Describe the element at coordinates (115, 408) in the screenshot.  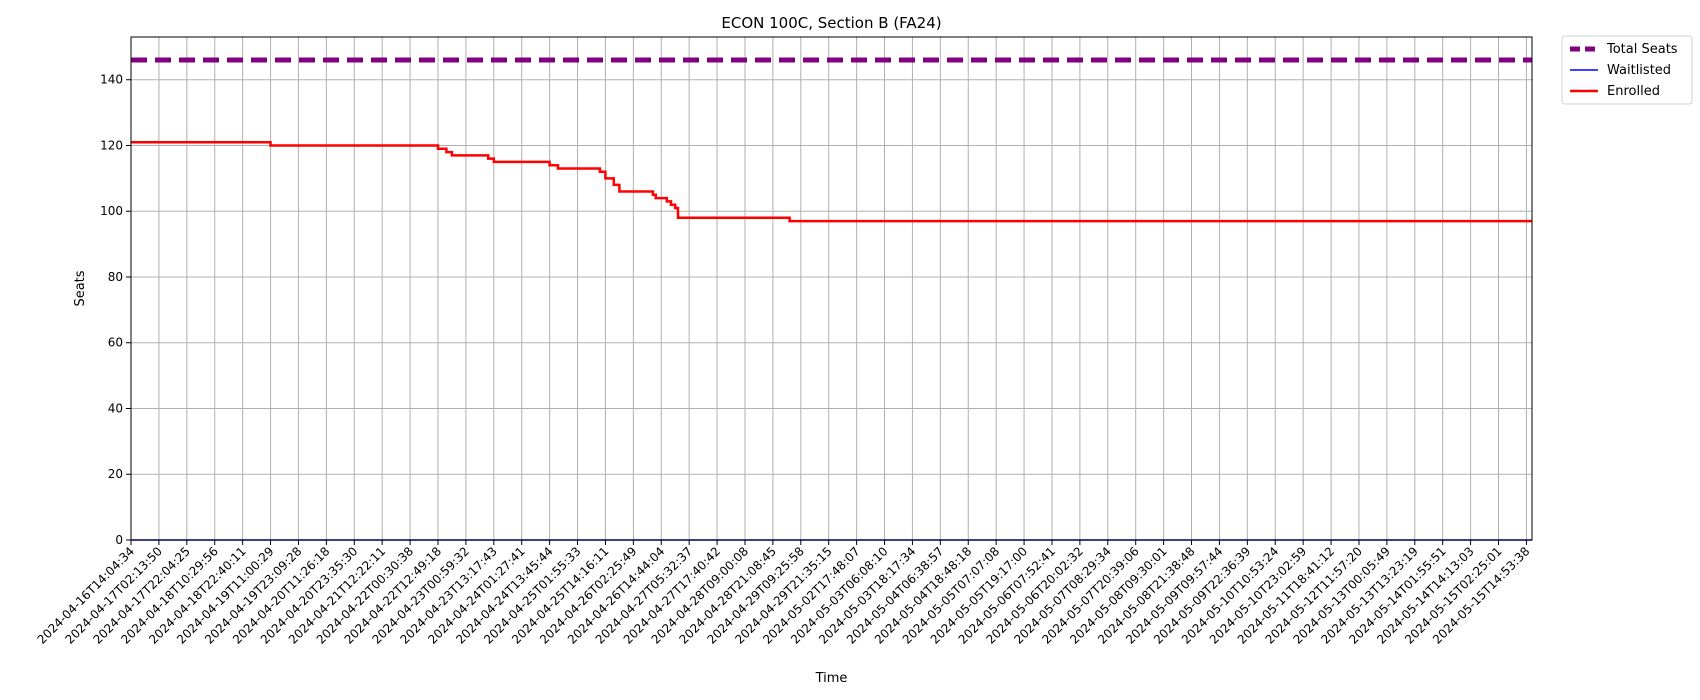
I see `y-tick-label: 40` at that location.